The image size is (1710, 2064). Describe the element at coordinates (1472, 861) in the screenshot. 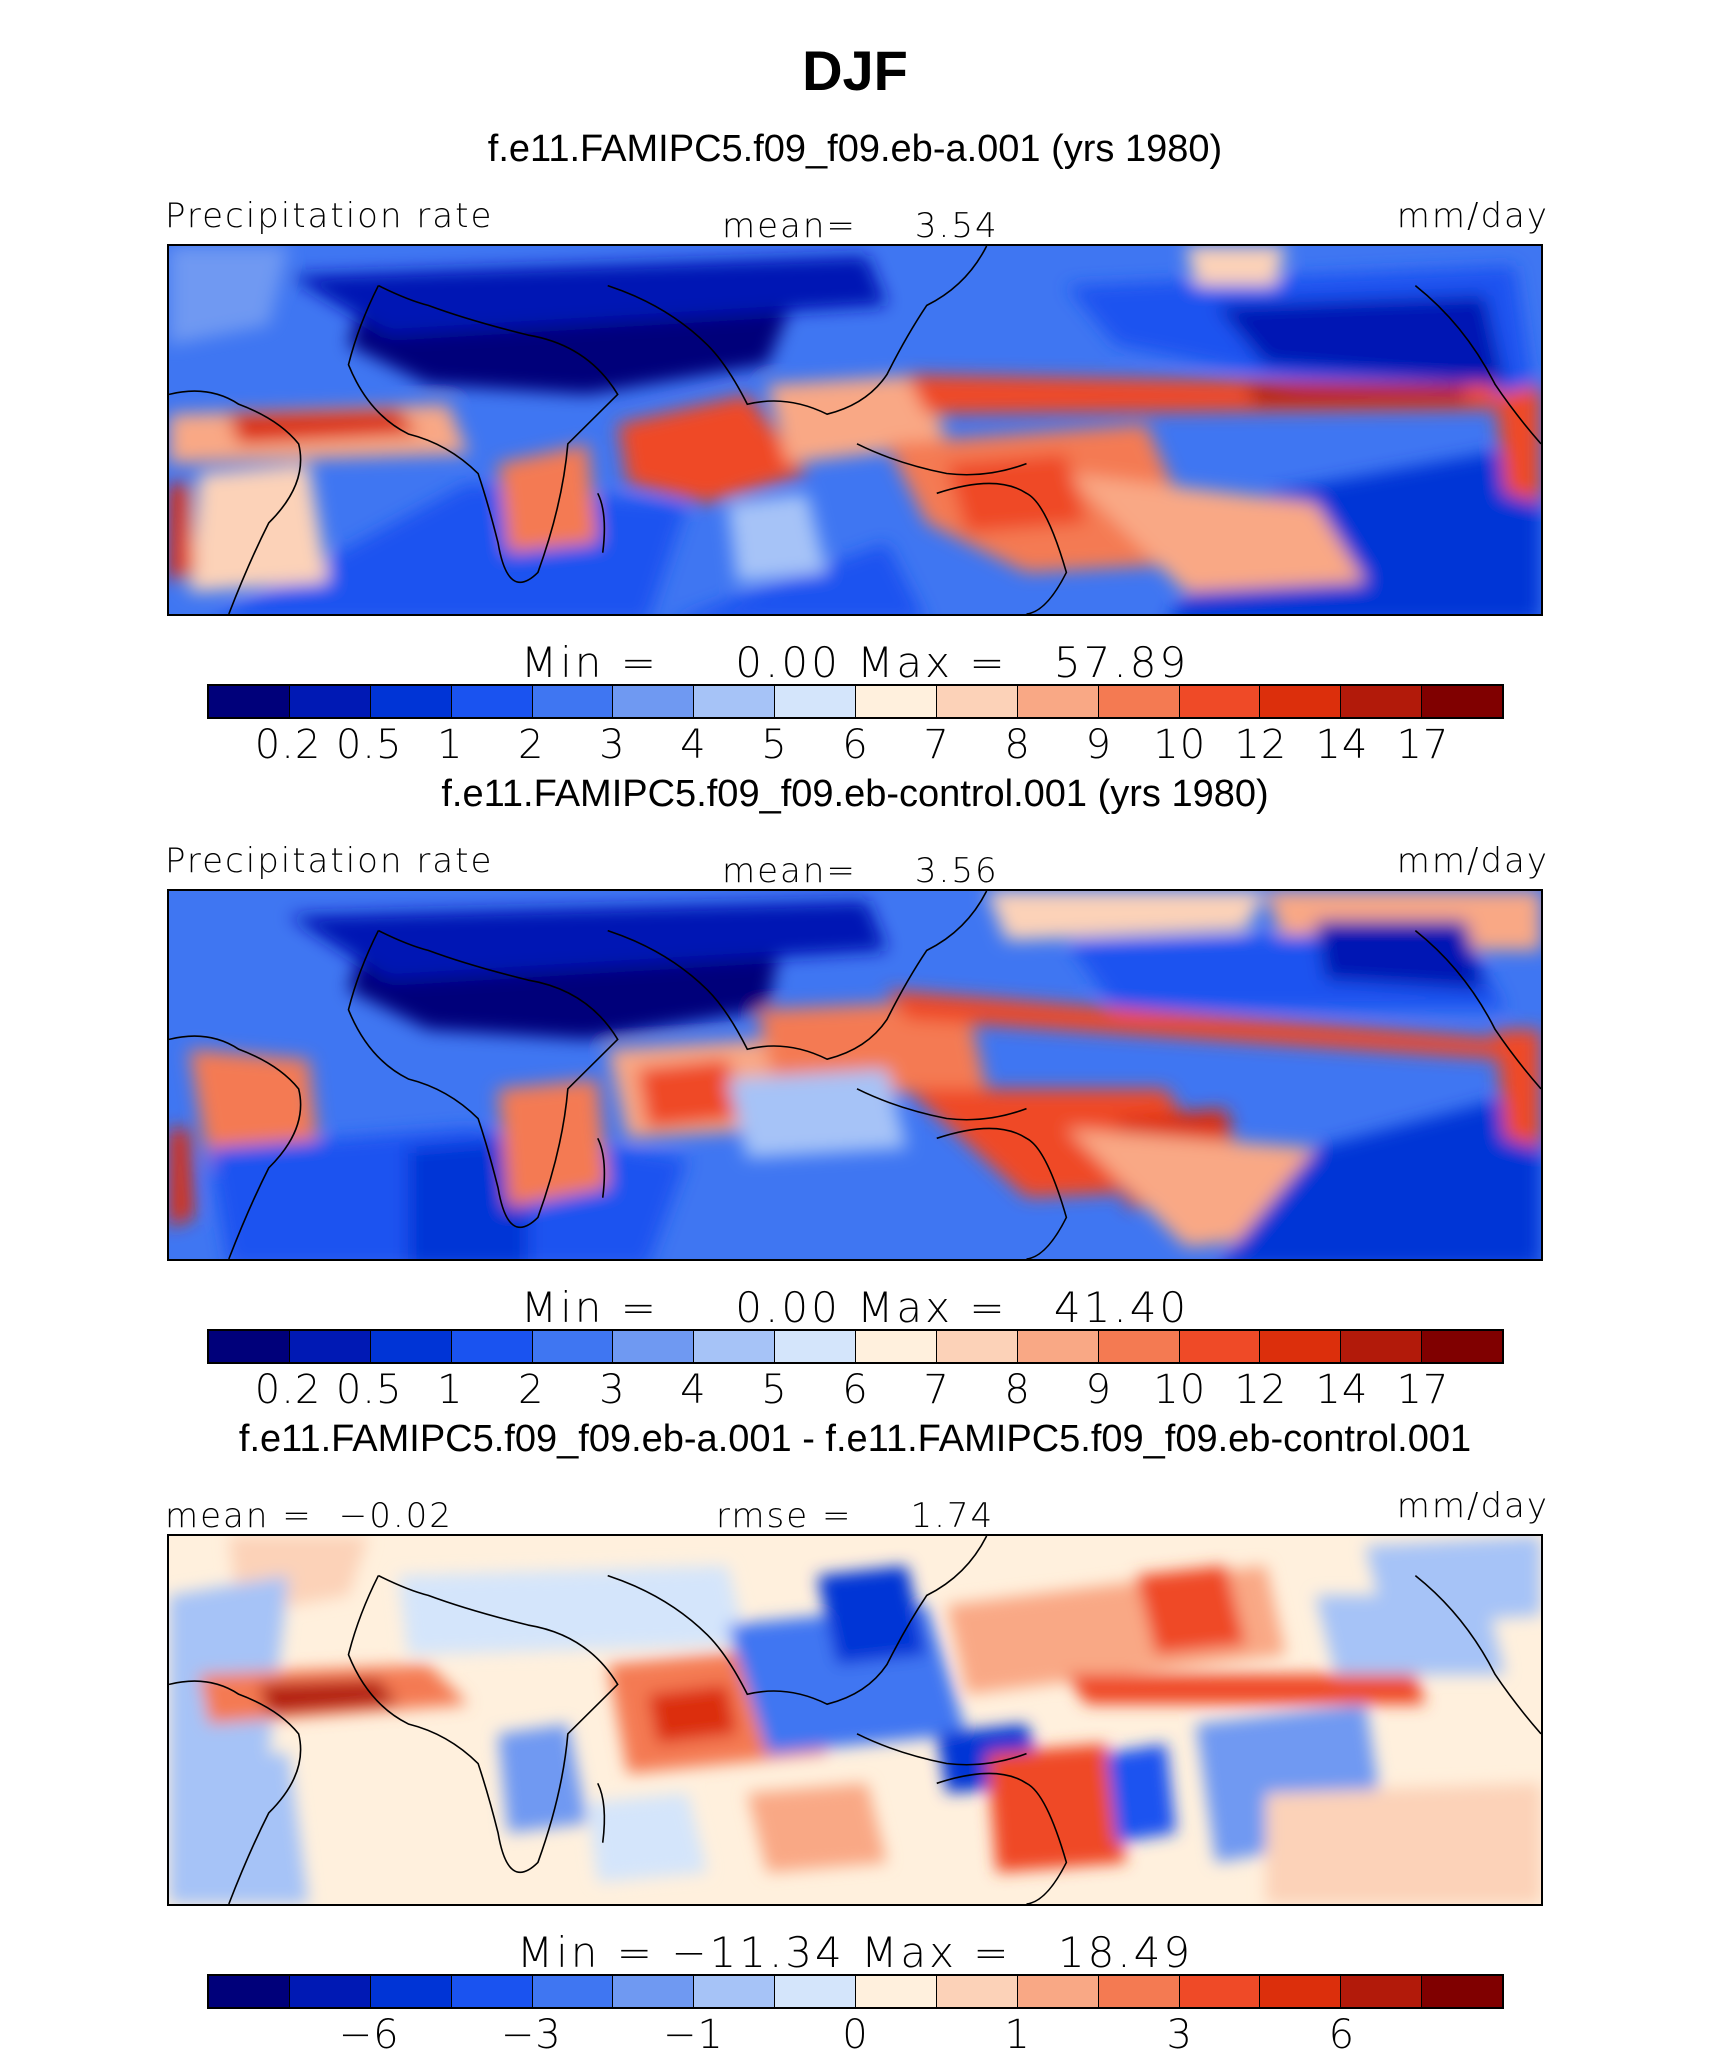

I see `panel2-units: mm/day` at that location.